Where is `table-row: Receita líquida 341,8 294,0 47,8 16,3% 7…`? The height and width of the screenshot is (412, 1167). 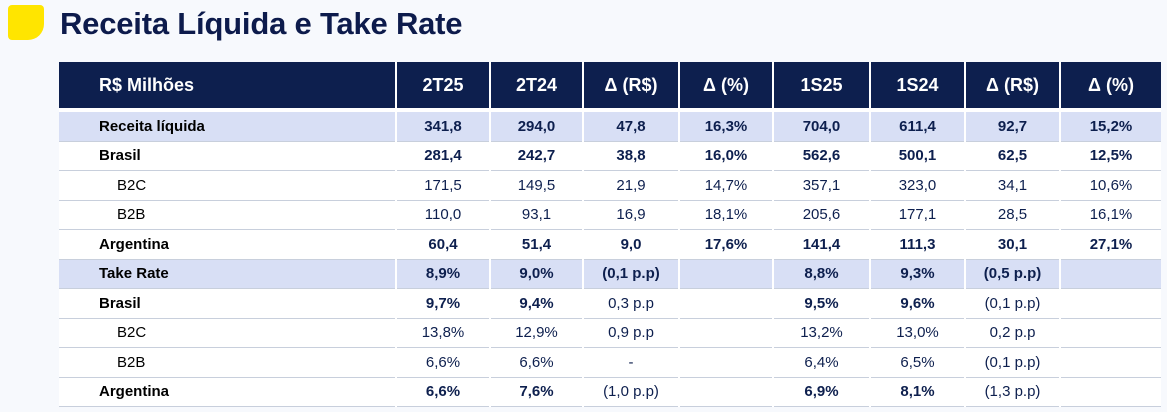
table-row: Receita líquida 341,8 294,0 47,8 16,3% 7… is located at coordinates (610, 125).